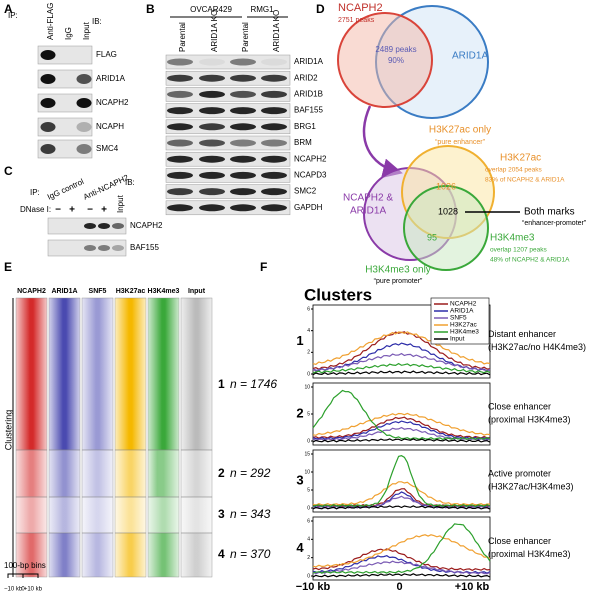  What do you see at coordinates (98, 291) in the screenshot?
I see `column-header: SNF5` at bounding box center [98, 291].